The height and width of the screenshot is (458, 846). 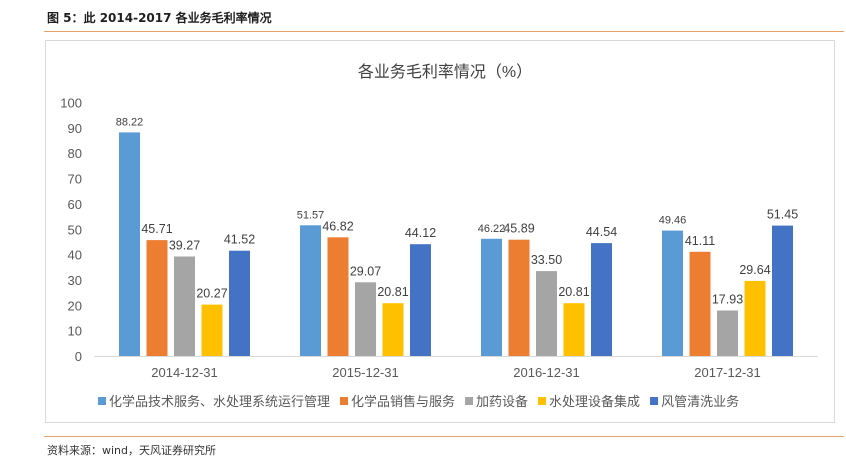 I want to click on figure-caption: 图 5：此 2014-2017 各业务毛利率情况, so click(x=159, y=18).